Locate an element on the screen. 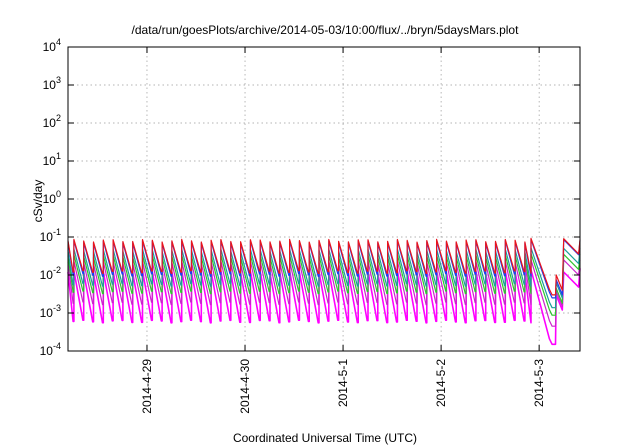 This screenshot has height=448, width=640. y-tick-label: 10⁻⁴ is located at coordinates (50, 349).